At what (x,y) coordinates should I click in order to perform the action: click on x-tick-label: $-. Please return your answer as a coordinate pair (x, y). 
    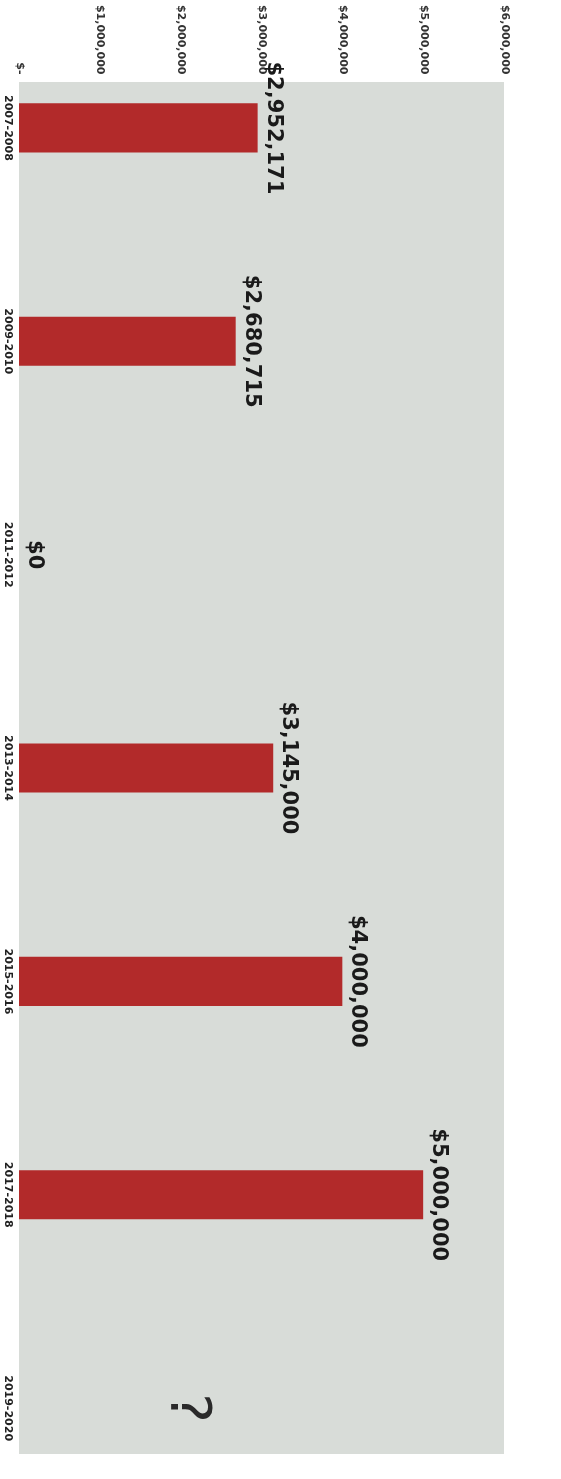
    Looking at the image, I should click on (20, 68).